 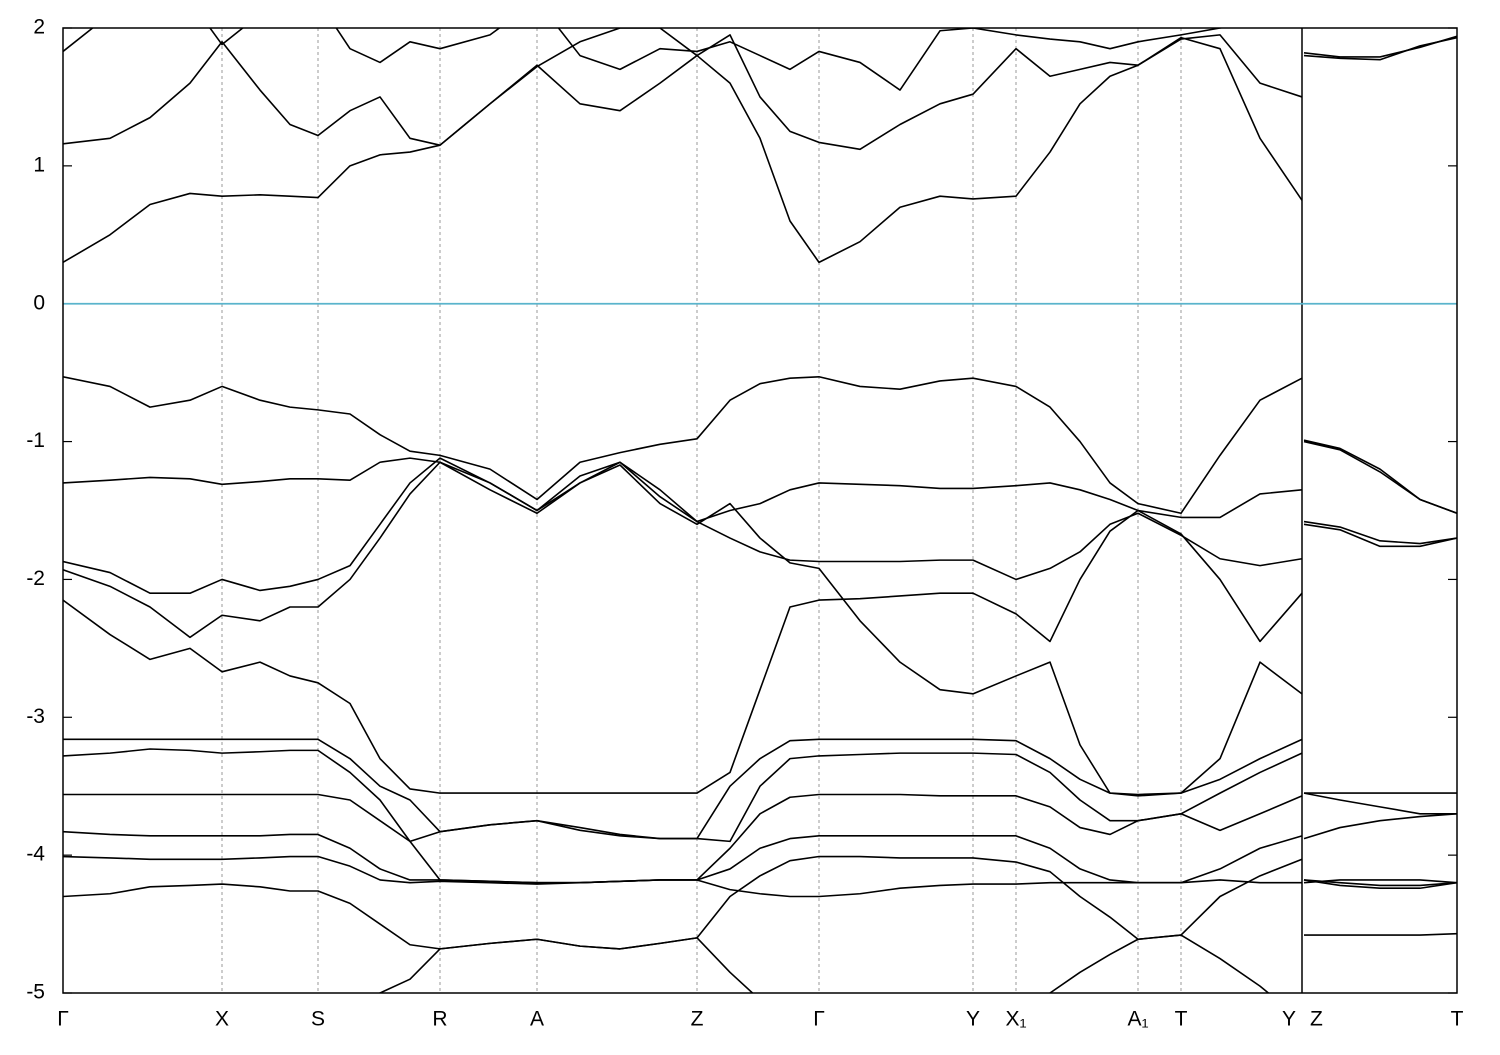 What do you see at coordinates (35, 578) in the screenshot?
I see `y-tick-label: -2` at bounding box center [35, 578].